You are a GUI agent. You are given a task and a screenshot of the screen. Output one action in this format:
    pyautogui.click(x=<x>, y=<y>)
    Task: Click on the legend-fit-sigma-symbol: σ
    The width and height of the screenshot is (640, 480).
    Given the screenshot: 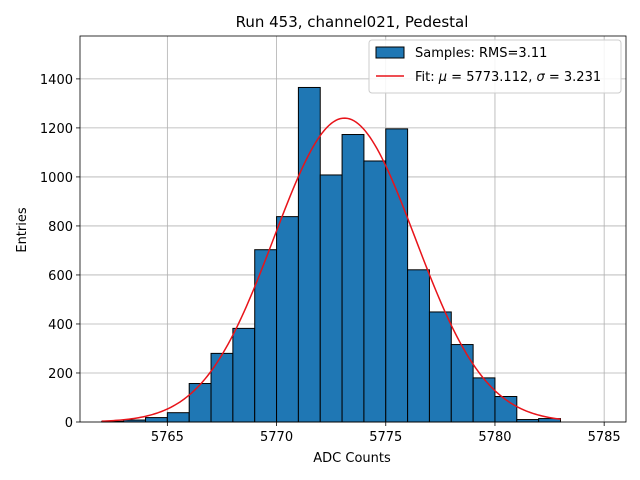 What is the action you would take?
    pyautogui.click(x=541, y=77)
    